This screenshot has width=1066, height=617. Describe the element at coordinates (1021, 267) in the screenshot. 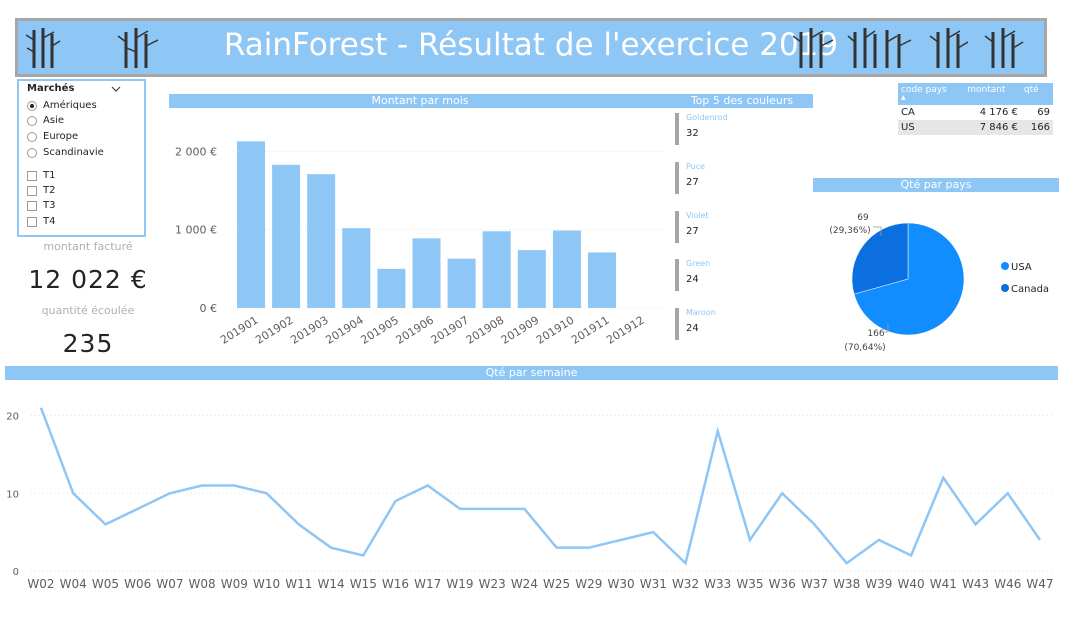

I see `legend-label: USA` at that location.